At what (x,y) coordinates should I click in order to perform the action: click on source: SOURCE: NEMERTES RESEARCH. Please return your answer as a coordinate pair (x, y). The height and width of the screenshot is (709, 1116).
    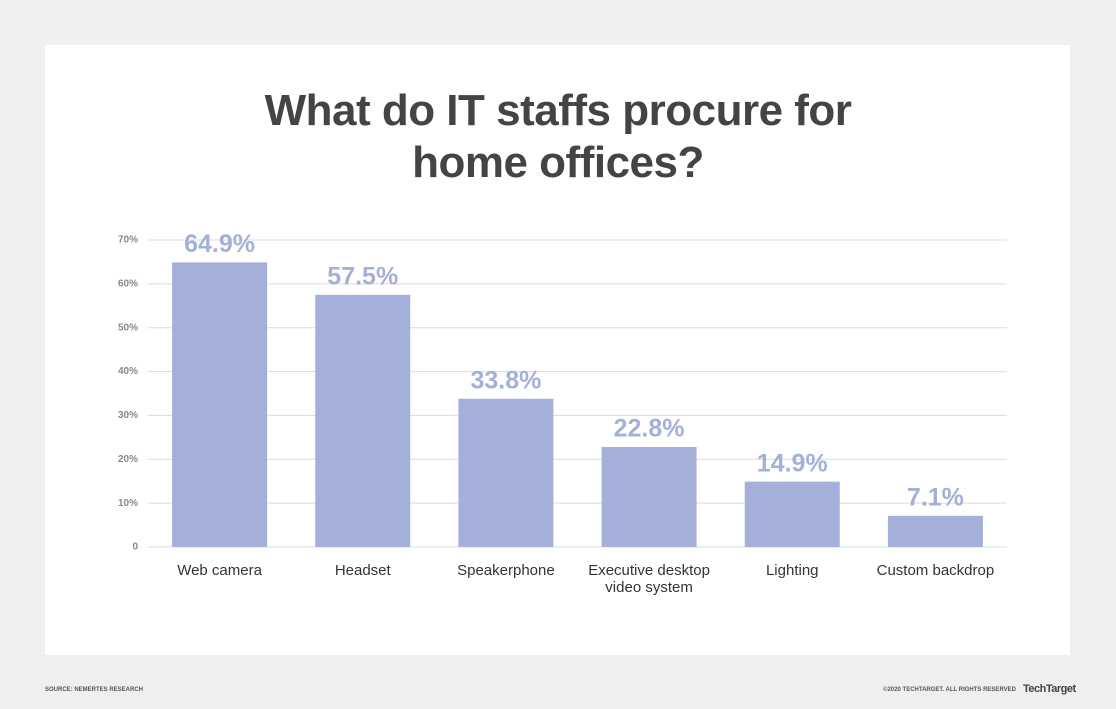
    Looking at the image, I should click on (94, 690).